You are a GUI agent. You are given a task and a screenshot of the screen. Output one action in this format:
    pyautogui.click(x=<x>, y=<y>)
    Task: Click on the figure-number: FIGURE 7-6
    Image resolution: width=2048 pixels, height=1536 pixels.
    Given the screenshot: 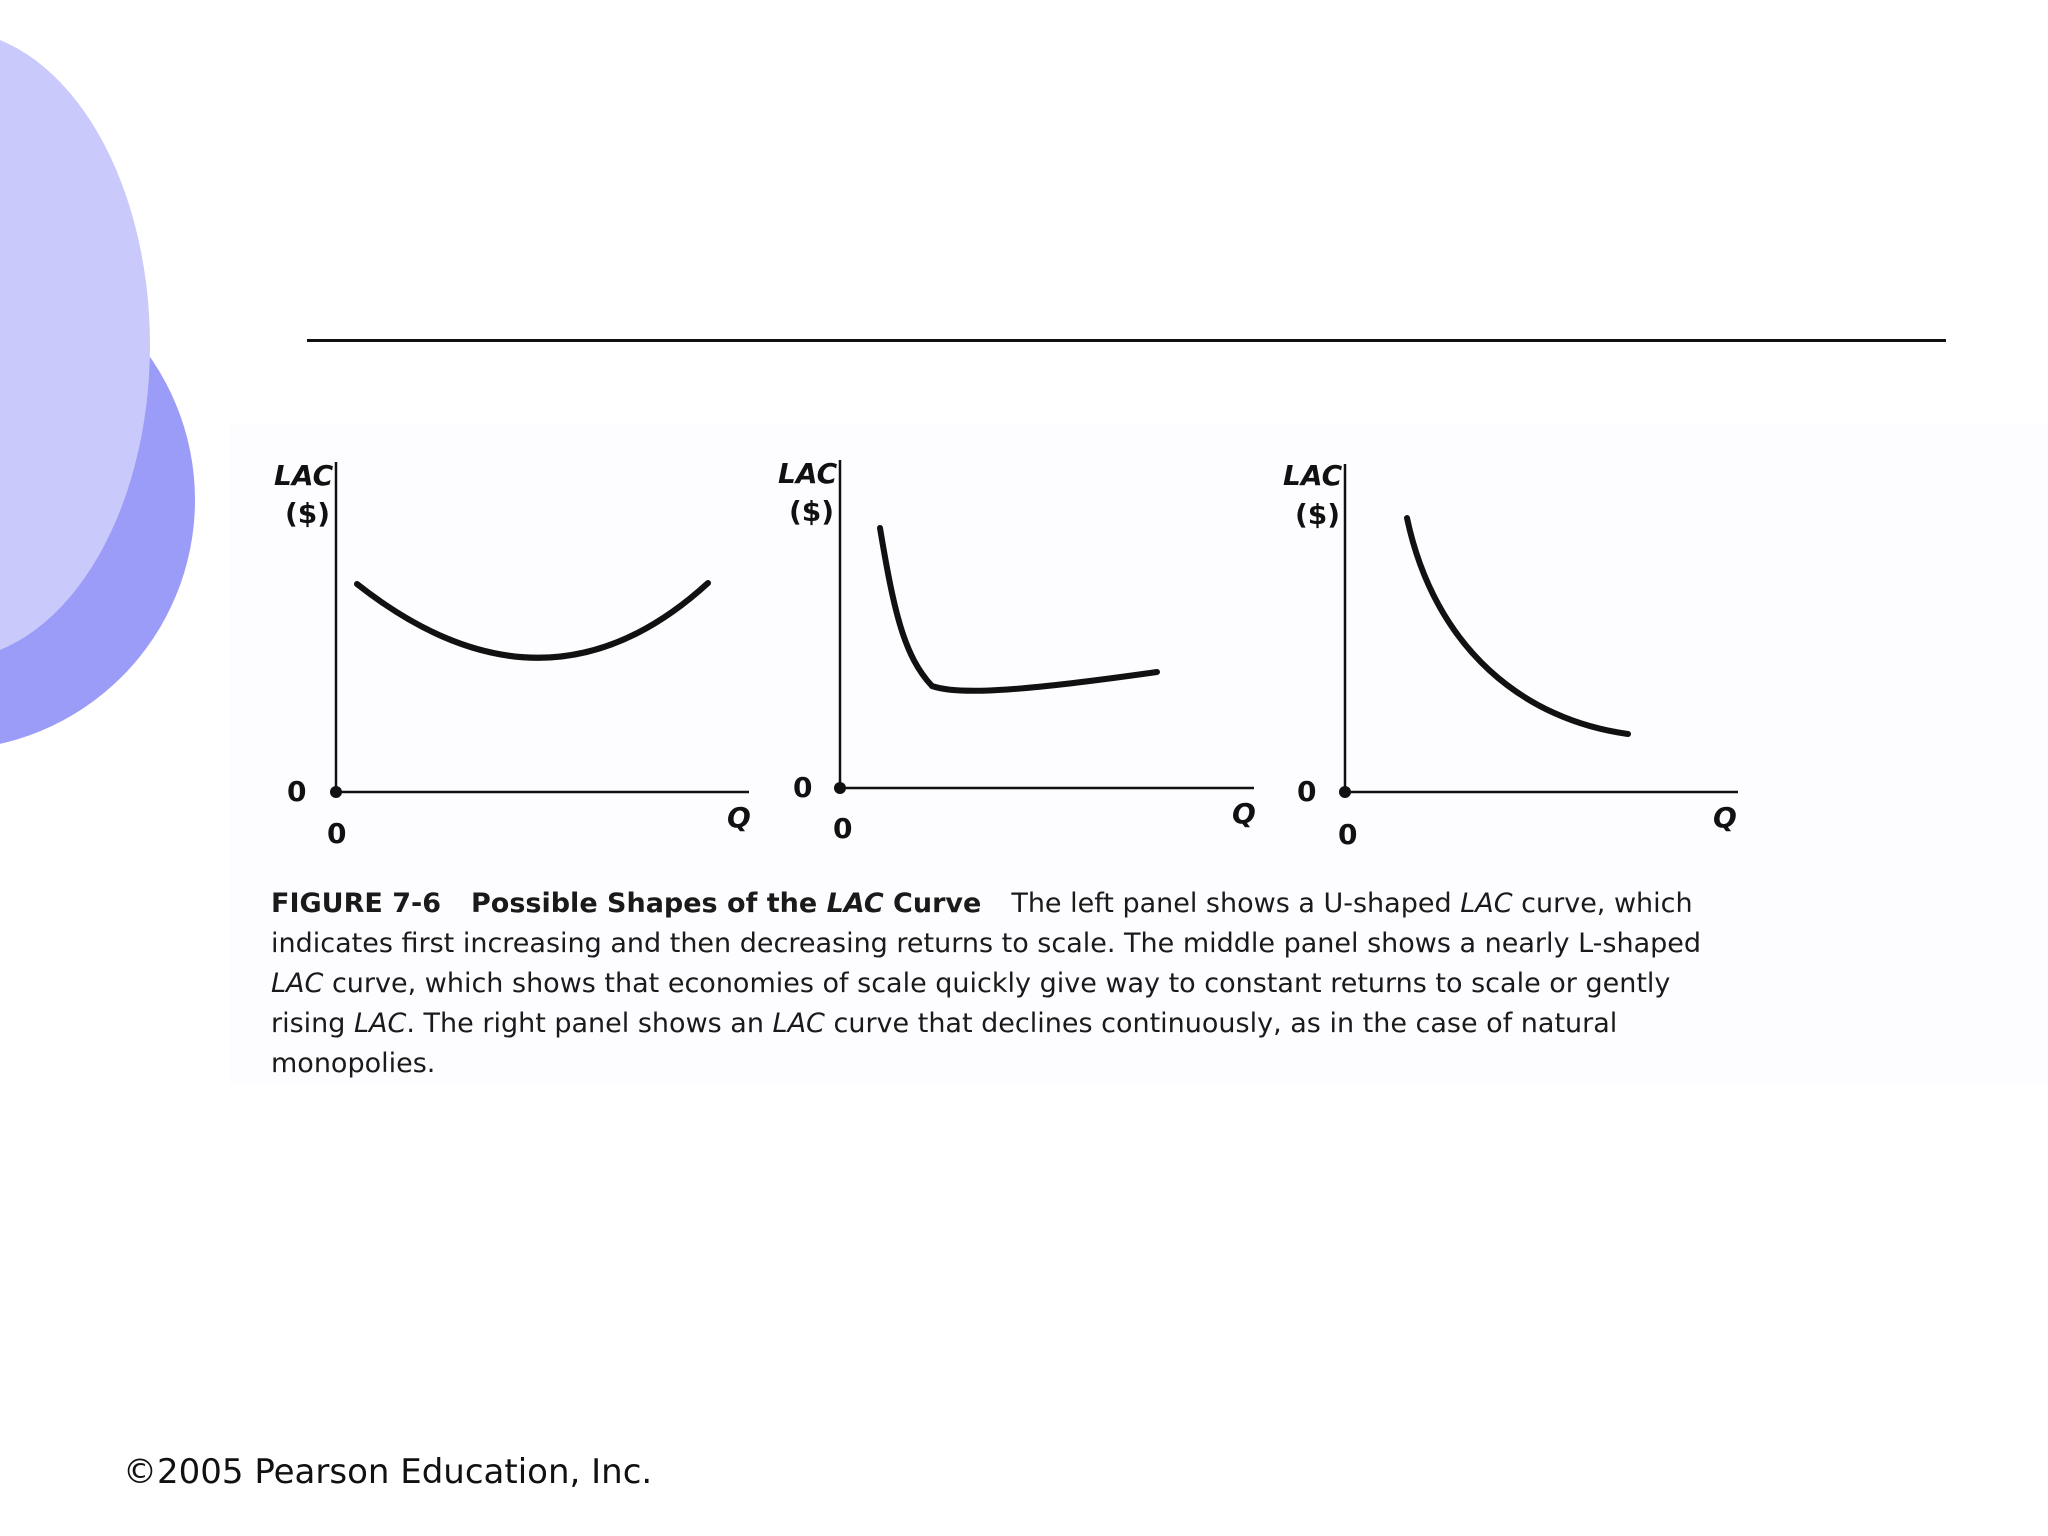 What is the action you would take?
    pyautogui.click(x=356, y=903)
    